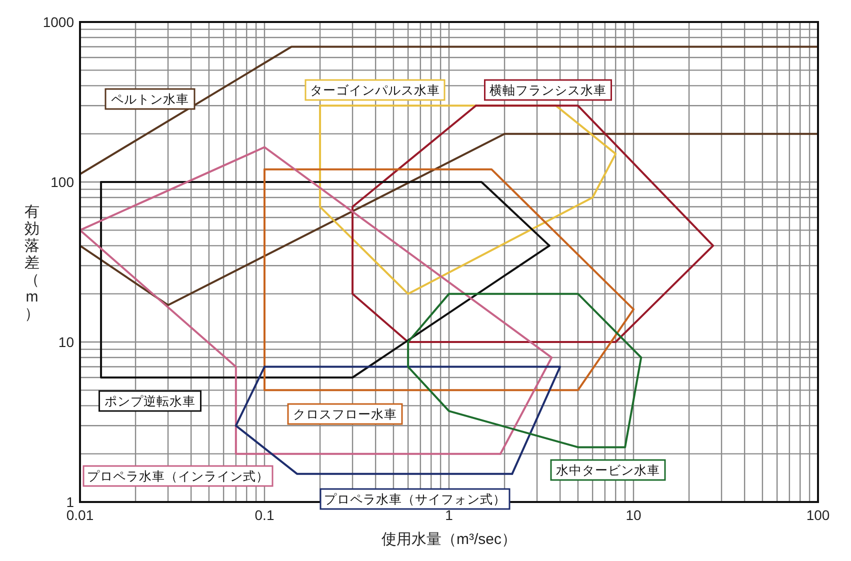  I want to click on x-axis-title: 使用水量（m³/sec）, so click(449, 539).